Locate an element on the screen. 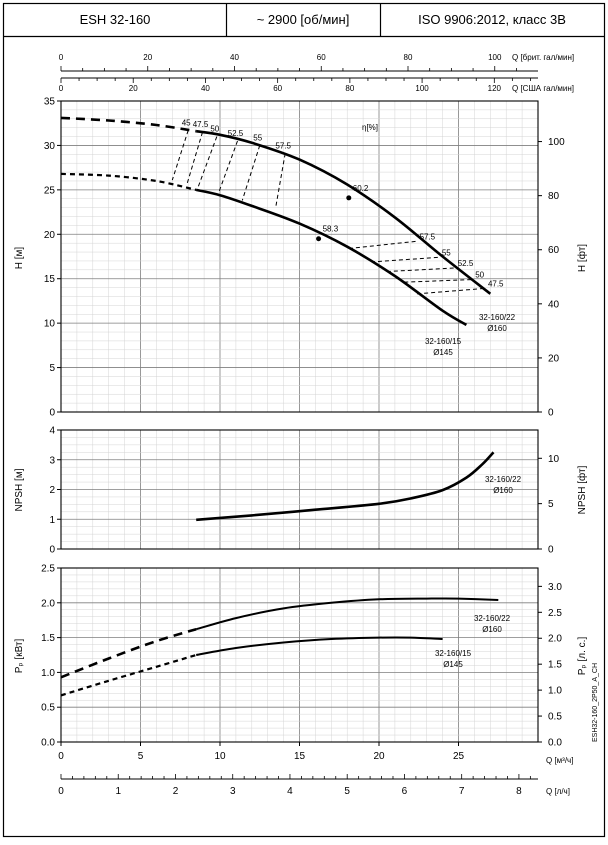 Image resolution: width=608 pixels, height=845 pixels. bep-label: 60.2 is located at coordinates (361, 188).